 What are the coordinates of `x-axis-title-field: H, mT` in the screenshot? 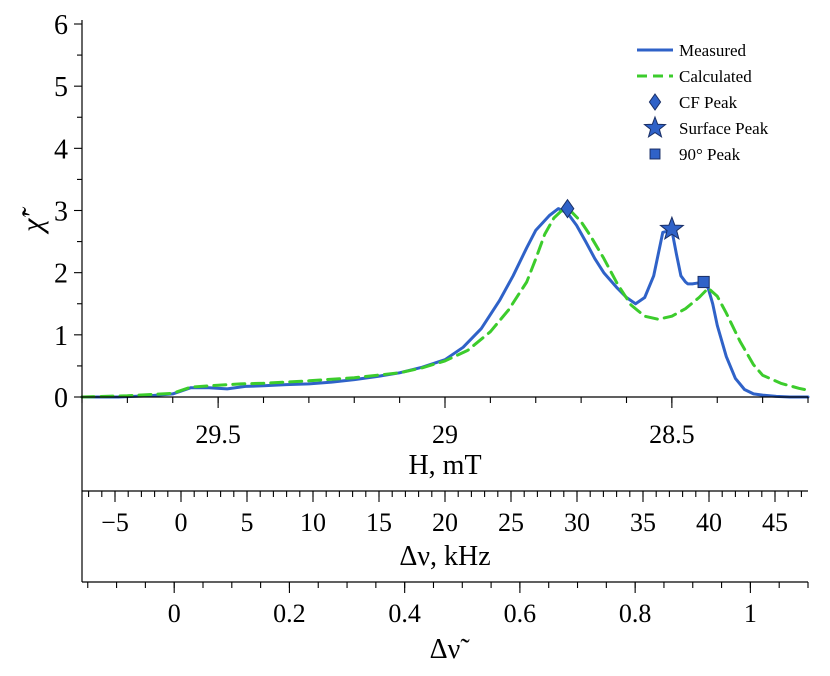 It's located at (444, 465).